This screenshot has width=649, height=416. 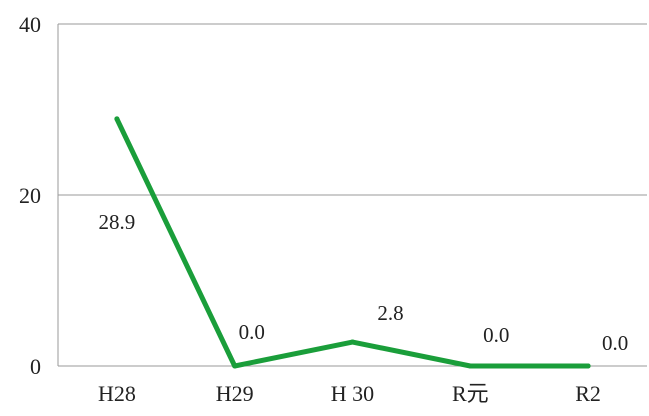 I want to click on x-tick-label: H28, so click(x=117, y=393).